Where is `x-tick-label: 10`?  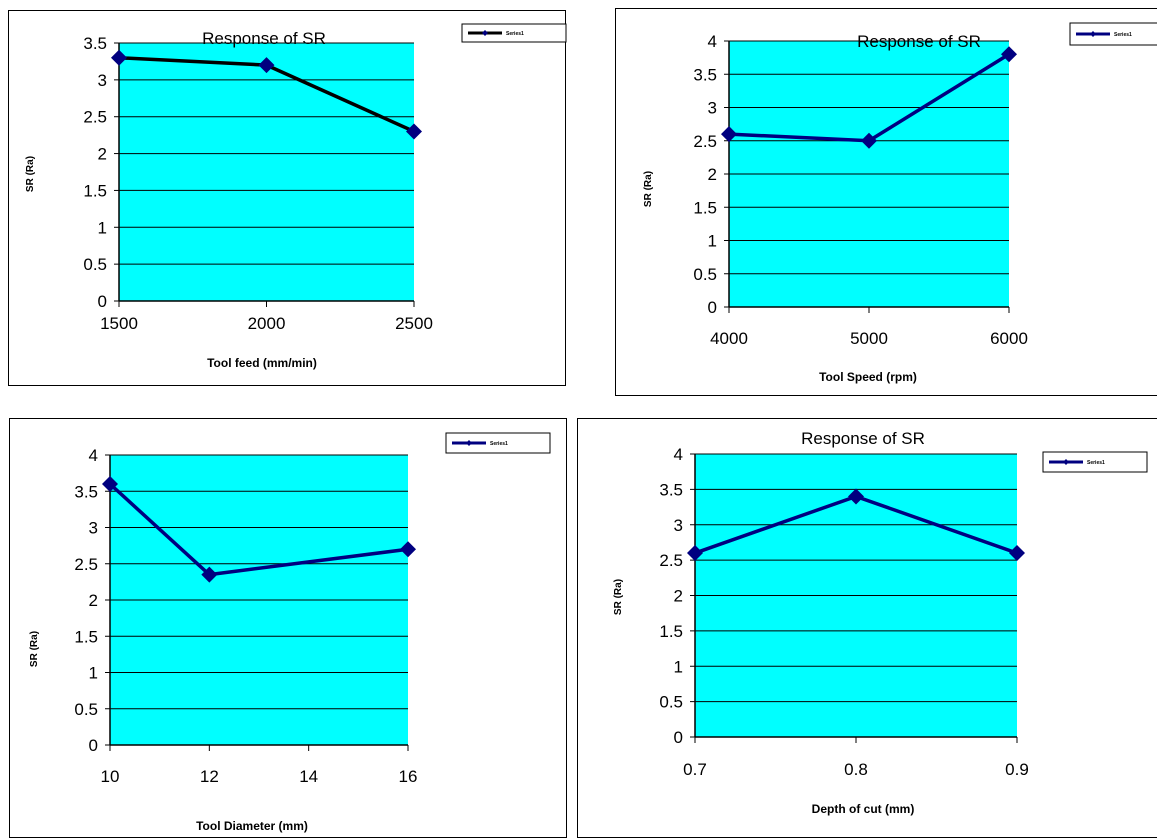 x-tick-label: 10 is located at coordinates (110, 776).